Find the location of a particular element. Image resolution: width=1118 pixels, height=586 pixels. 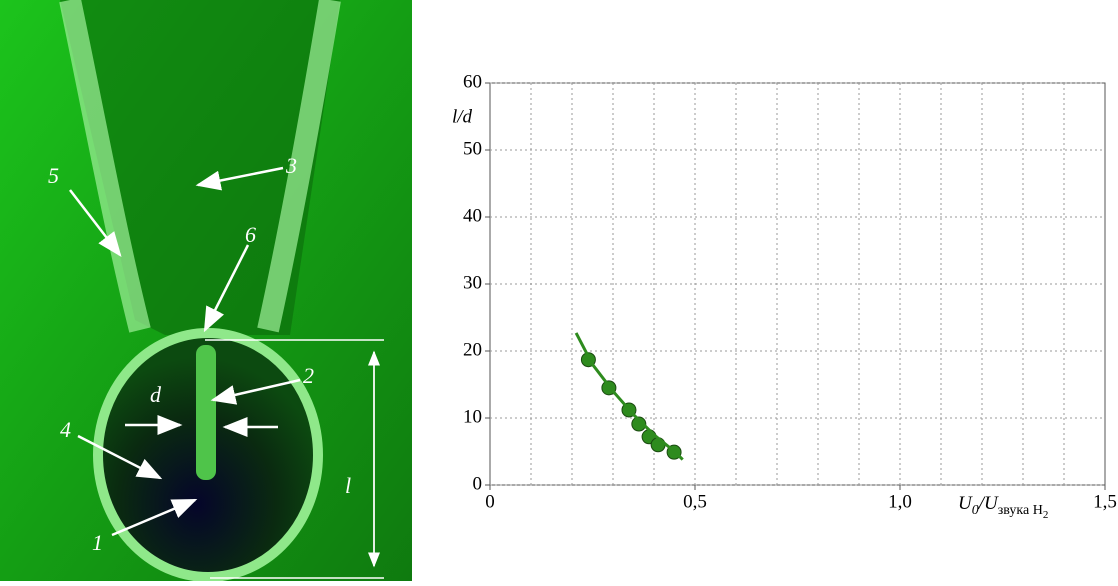

fit-line is located at coordinates (629, 396).